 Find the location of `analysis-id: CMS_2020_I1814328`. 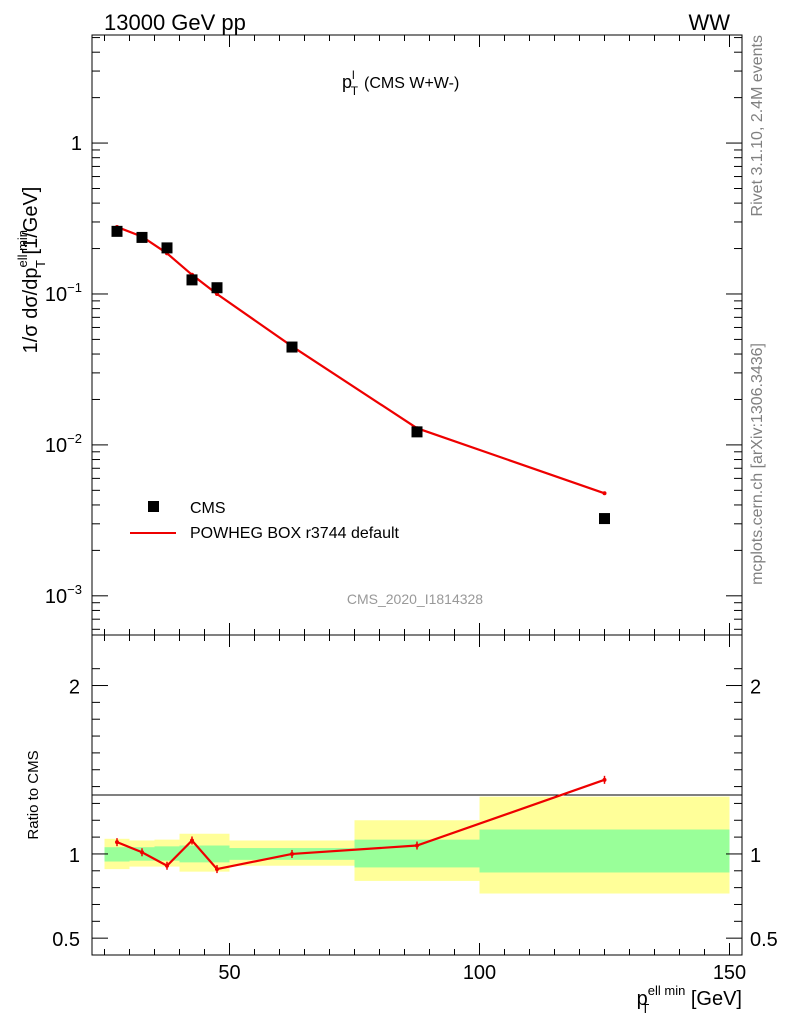

analysis-id: CMS_2020_I1814328 is located at coordinates (415, 599).